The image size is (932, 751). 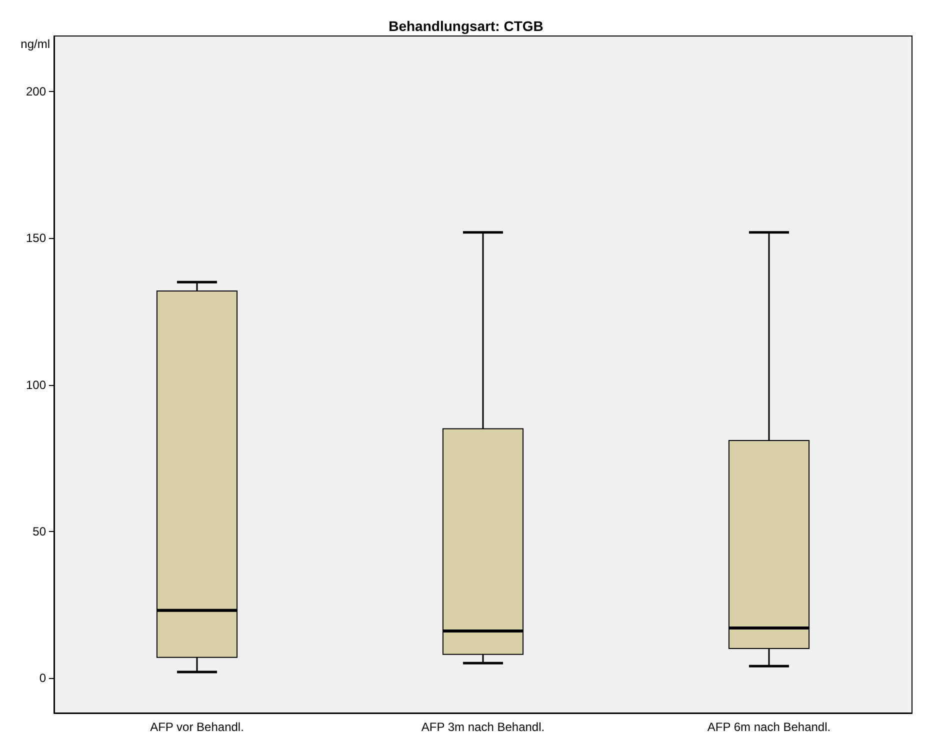 What do you see at coordinates (197, 727) in the screenshot?
I see `x-tick-label: AFP vor Behandl.` at bounding box center [197, 727].